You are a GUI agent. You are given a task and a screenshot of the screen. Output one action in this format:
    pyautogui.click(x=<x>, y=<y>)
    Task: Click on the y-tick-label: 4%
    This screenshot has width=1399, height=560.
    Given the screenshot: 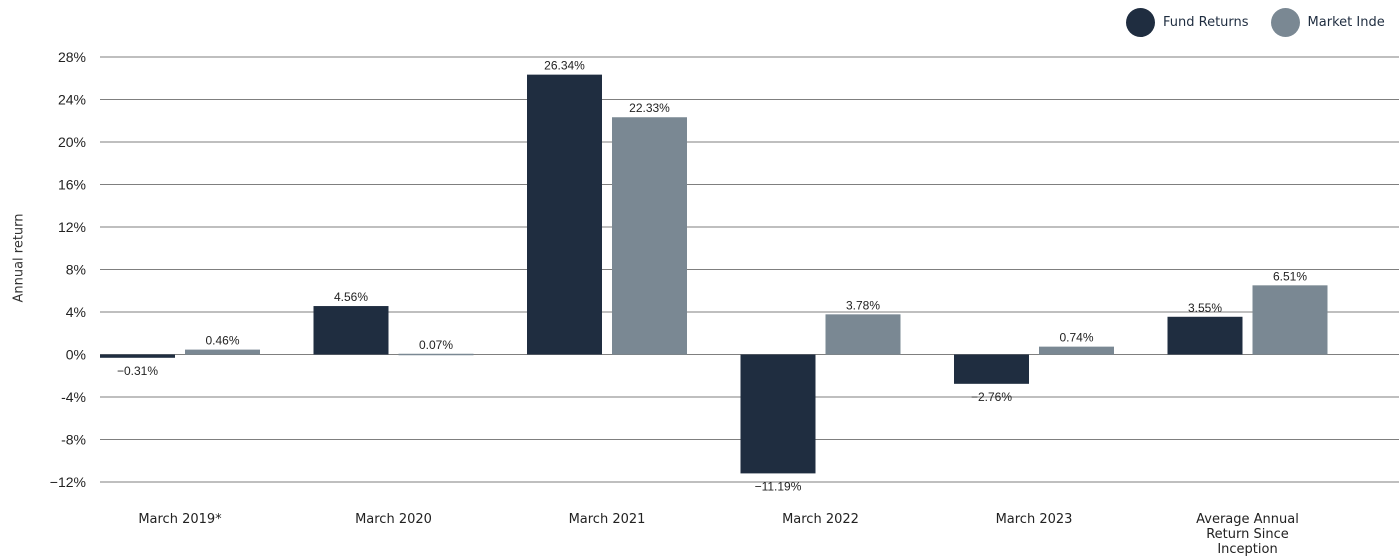 What is the action you would take?
    pyautogui.click(x=76, y=312)
    